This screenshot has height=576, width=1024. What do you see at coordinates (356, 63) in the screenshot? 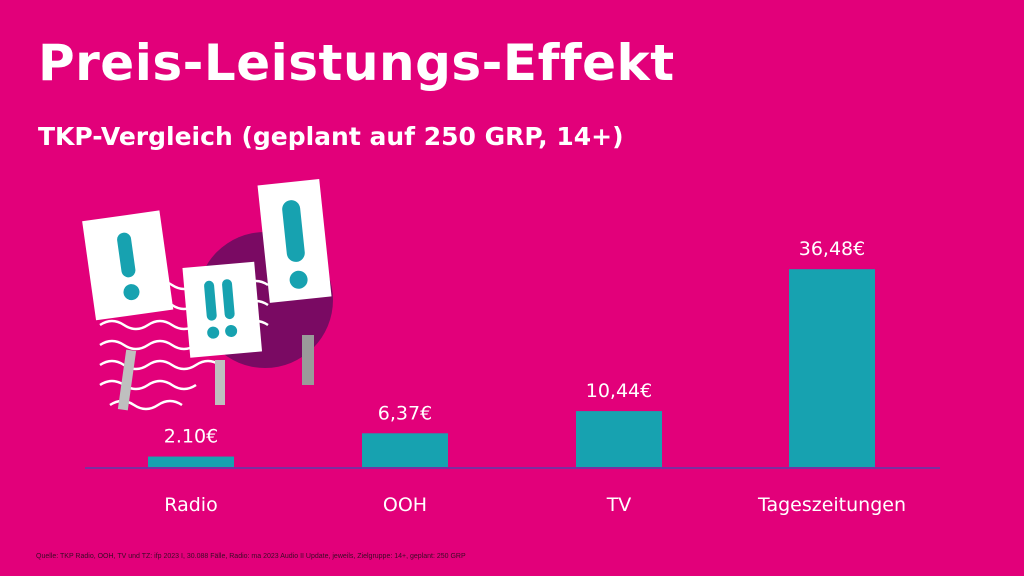
I see `page-title: Preis-Leistungs-Effekt` at bounding box center [356, 63].